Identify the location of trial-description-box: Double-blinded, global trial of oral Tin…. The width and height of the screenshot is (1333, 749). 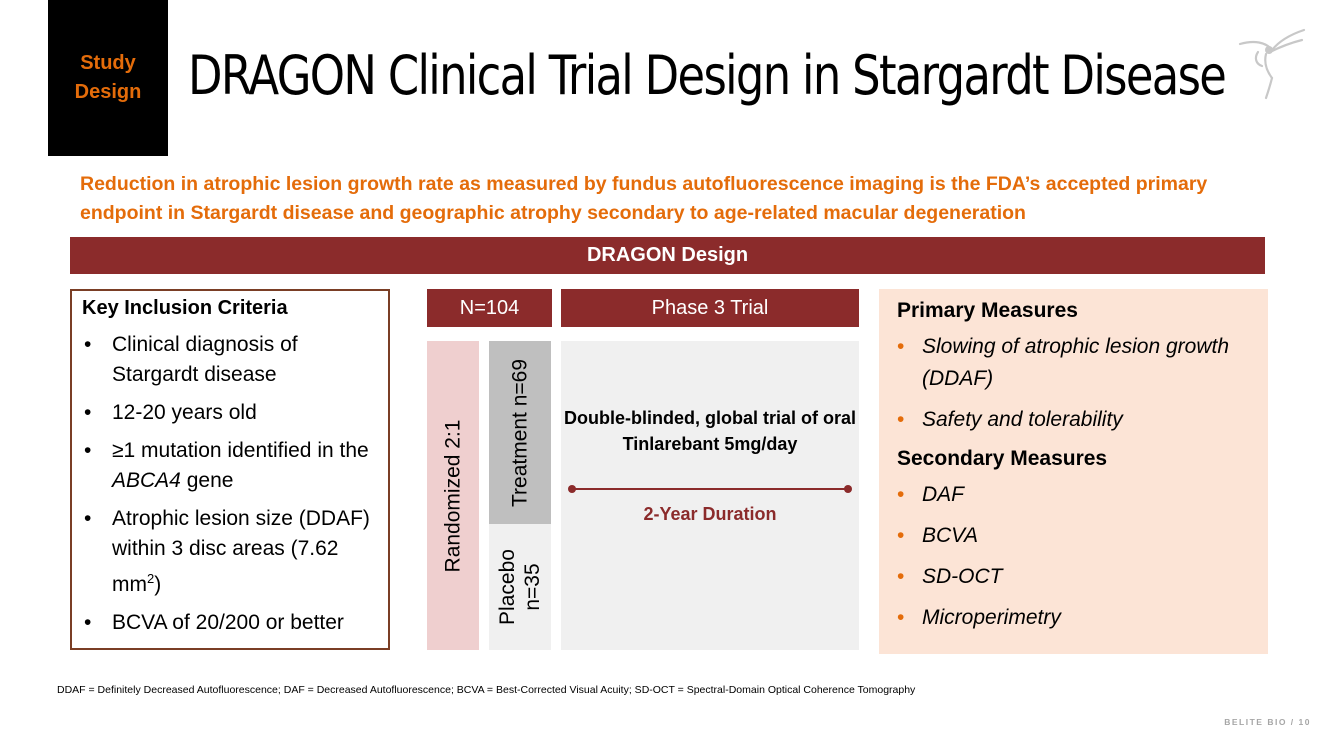
(710, 495).